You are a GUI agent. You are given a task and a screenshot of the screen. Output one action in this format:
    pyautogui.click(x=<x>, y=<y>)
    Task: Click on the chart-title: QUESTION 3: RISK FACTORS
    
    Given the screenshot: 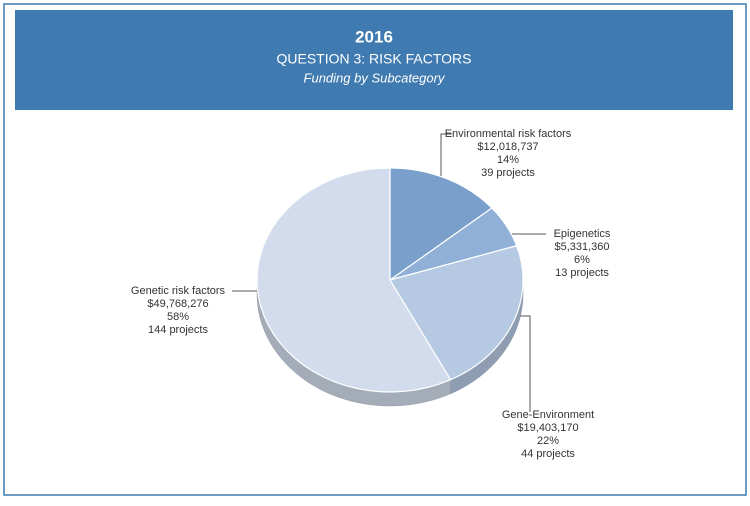 What is the action you would take?
    pyautogui.click(x=373, y=59)
    